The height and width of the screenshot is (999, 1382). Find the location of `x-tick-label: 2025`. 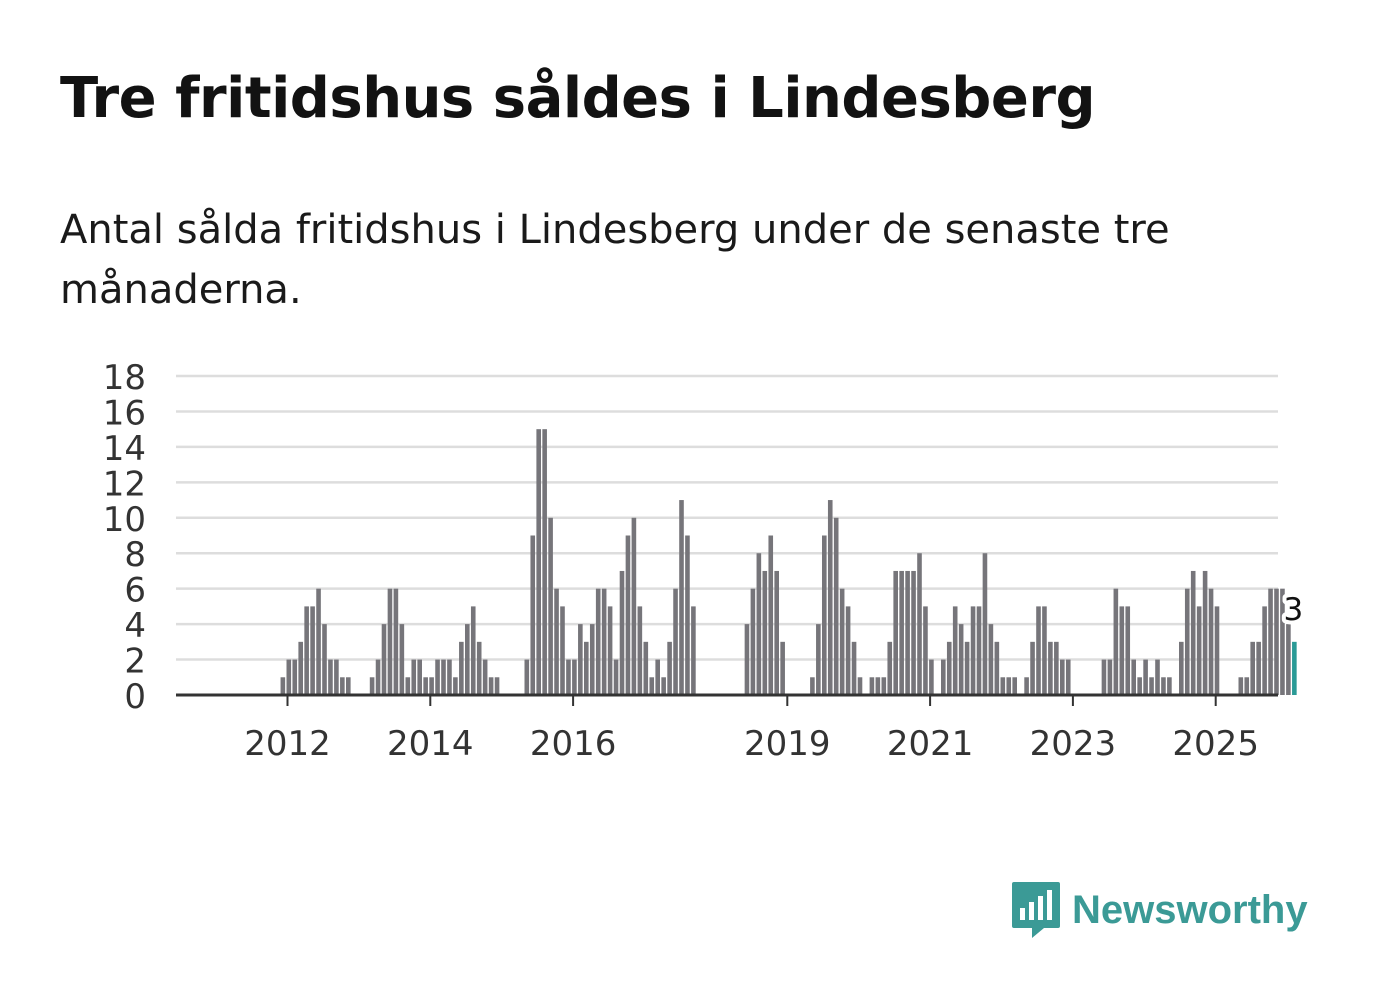

x-tick-label: 2025 is located at coordinates (1215, 744).